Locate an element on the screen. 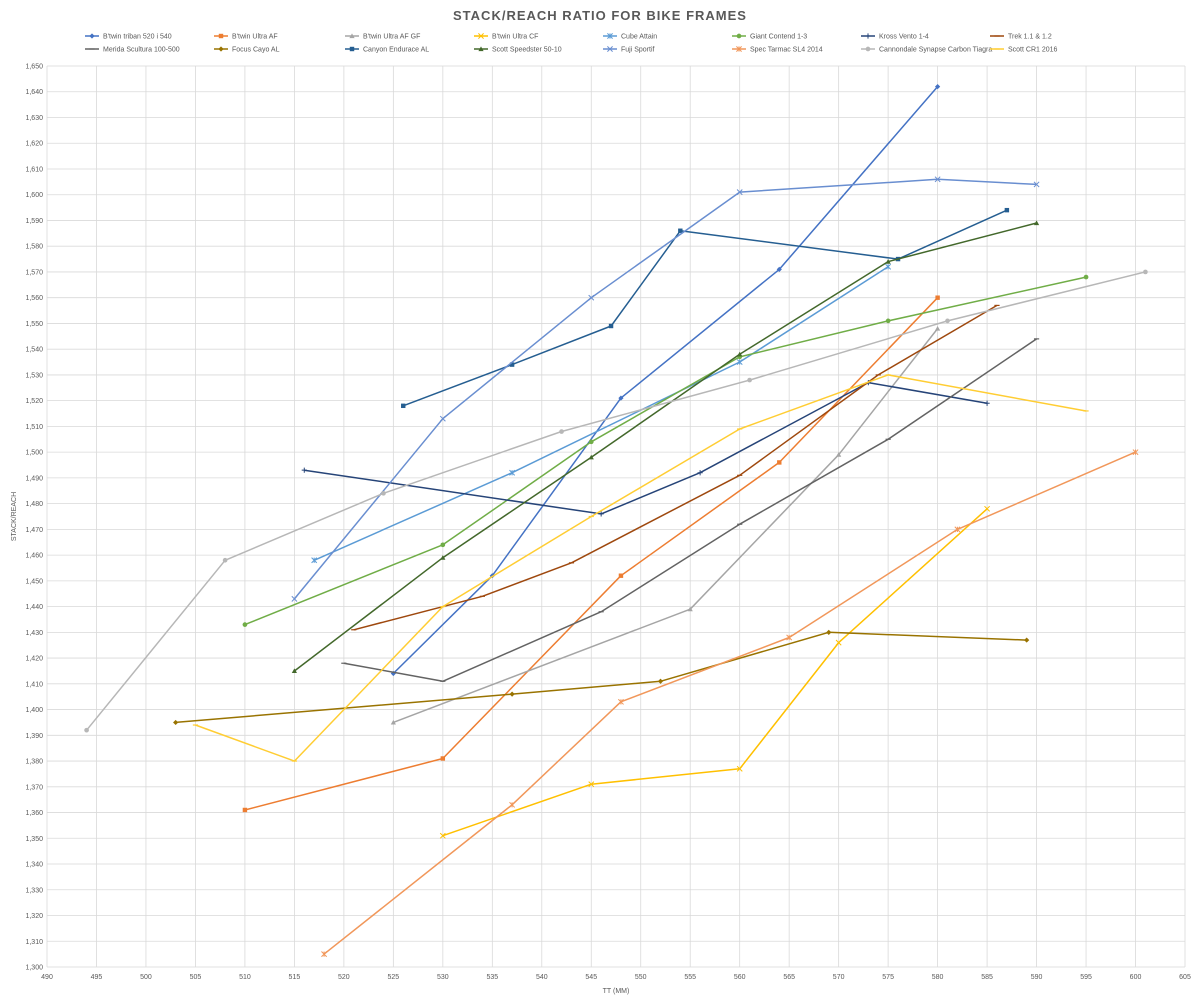  legend-item: Spec Tarmac SL4 2014 is located at coordinates (777, 50).